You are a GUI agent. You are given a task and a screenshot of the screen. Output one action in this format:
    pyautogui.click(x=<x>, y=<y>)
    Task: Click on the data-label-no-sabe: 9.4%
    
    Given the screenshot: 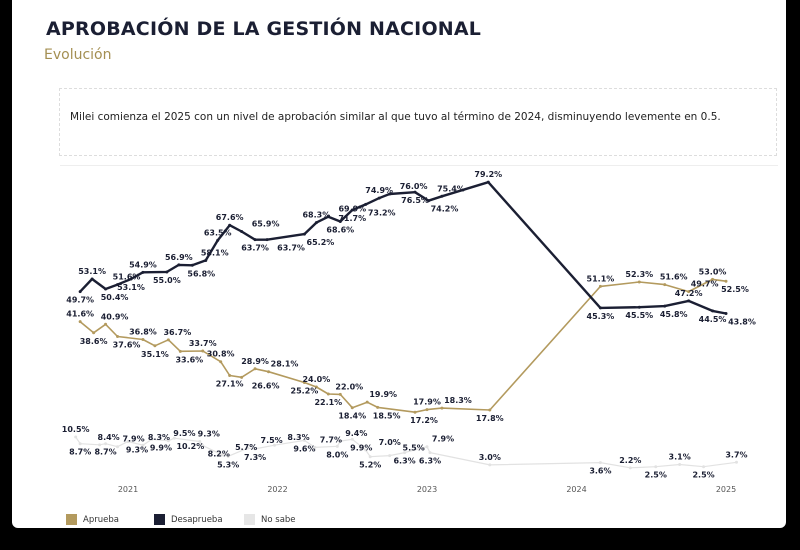 What is the action you would take?
    pyautogui.click(x=356, y=433)
    